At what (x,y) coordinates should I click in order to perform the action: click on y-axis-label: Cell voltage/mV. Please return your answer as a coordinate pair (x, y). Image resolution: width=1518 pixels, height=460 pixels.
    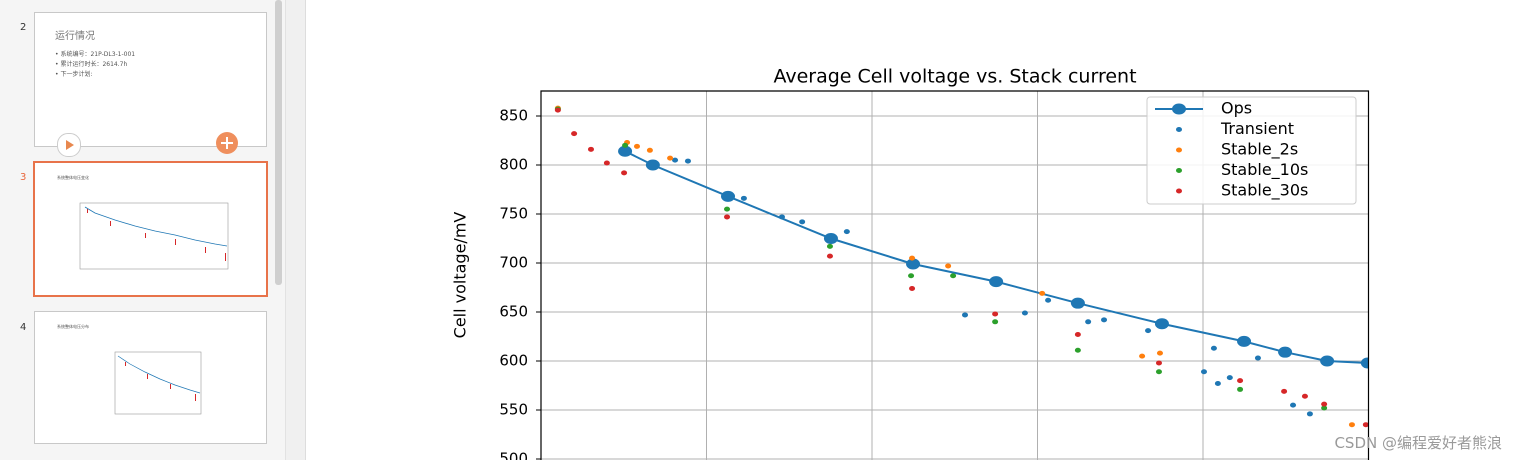
    Looking at the image, I should click on (460, 275).